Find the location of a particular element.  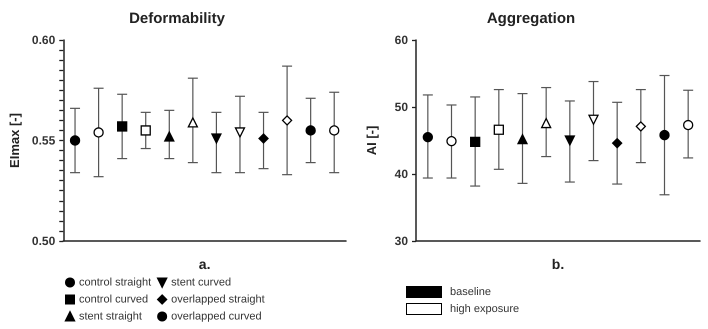

x-axis-title: b. is located at coordinates (558, 264).